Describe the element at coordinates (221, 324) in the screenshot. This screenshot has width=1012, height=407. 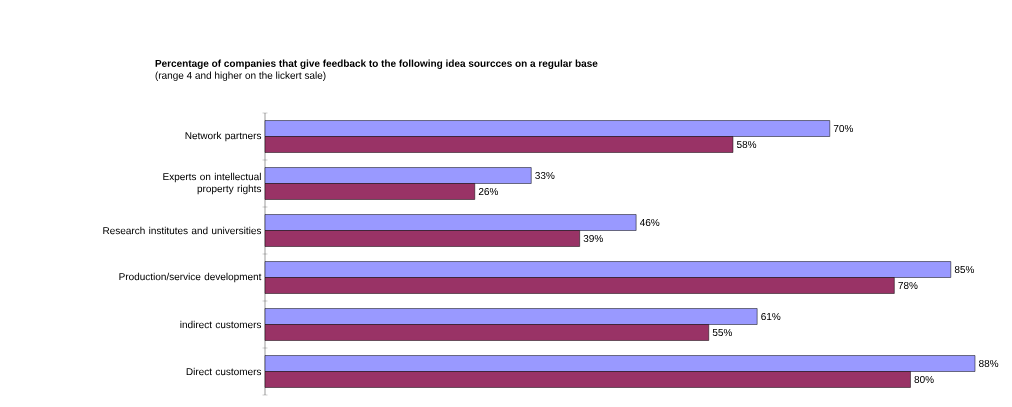
I see `y-tick-label: indirect customers` at that location.